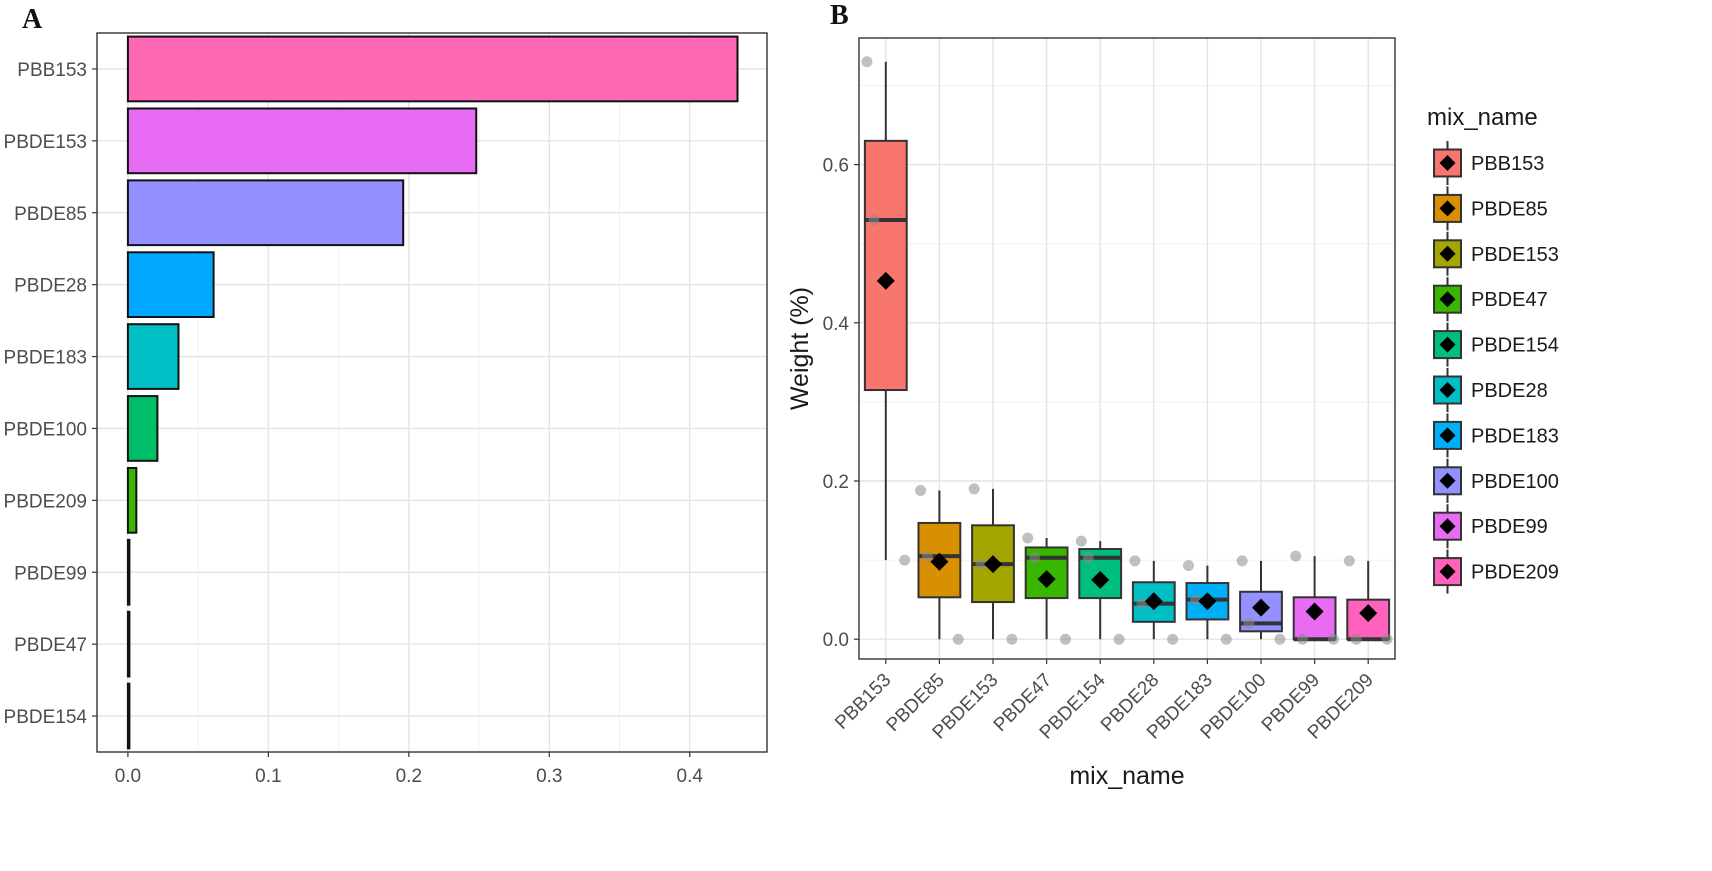 The image size is (1712, 871). Describe the element at coordinates (1515, 482) in the screenshot. I see `legend-label-pbde100: PBDE100` at that location.